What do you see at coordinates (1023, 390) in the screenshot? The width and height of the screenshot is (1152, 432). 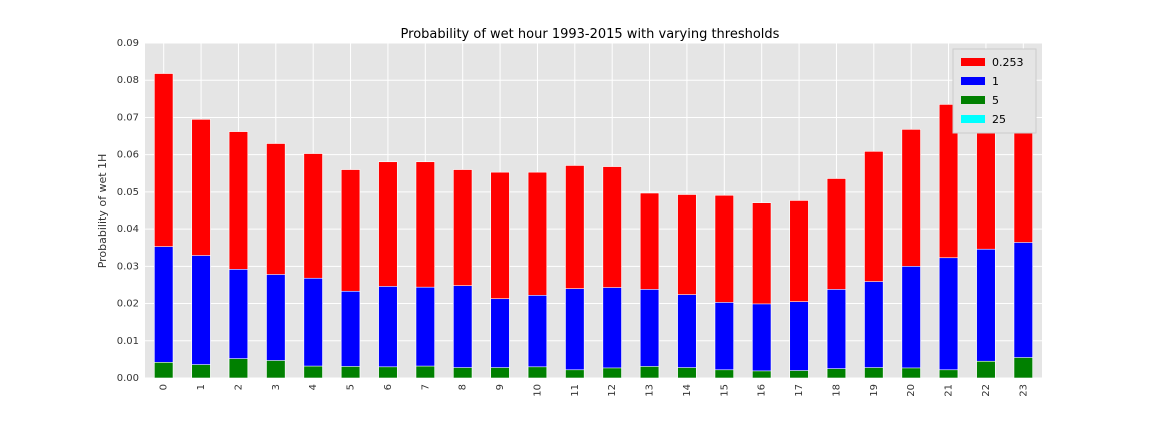 I see `x-tick-label: 23` at bounding box center [1023, 390].